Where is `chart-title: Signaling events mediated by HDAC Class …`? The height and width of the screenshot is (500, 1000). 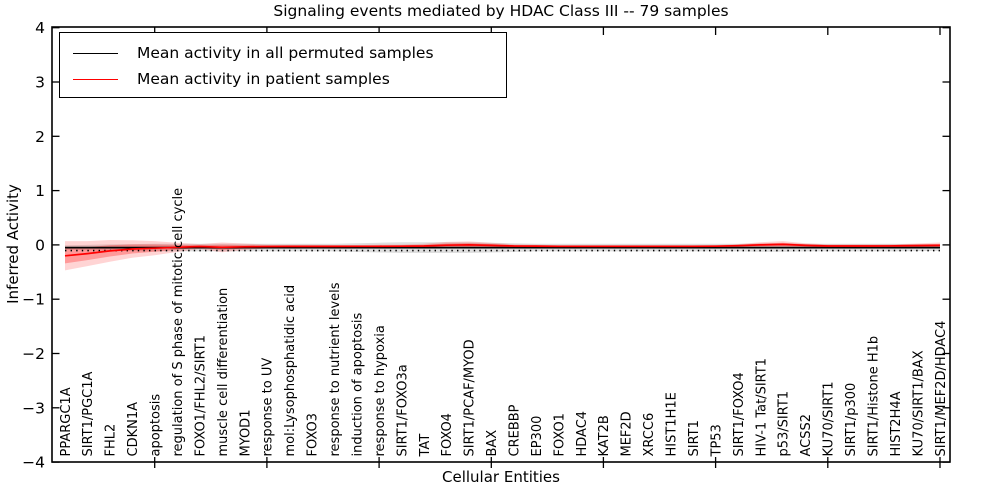
chart-title: Signaling events mediated by HDAC Class … is located at coordinates (501, 11).